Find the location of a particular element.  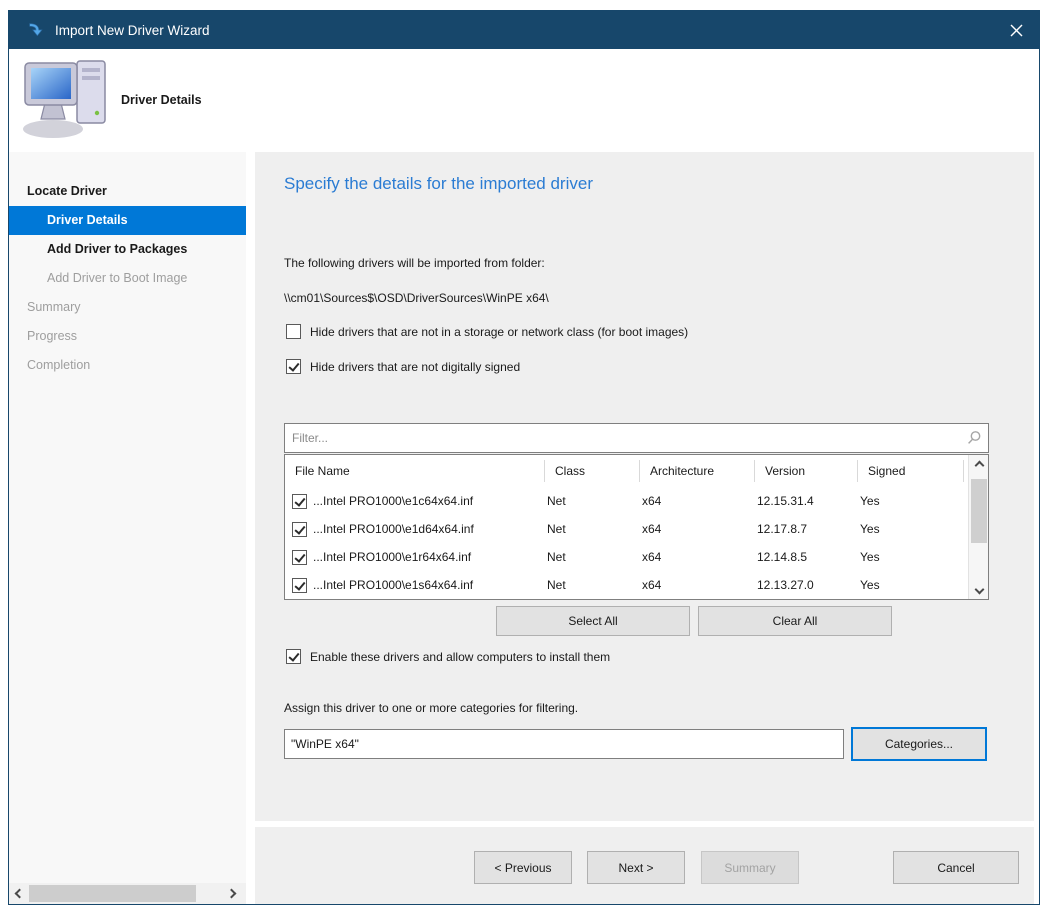

sidebar-item-summary: Summary is located at coordinates (54, 307).